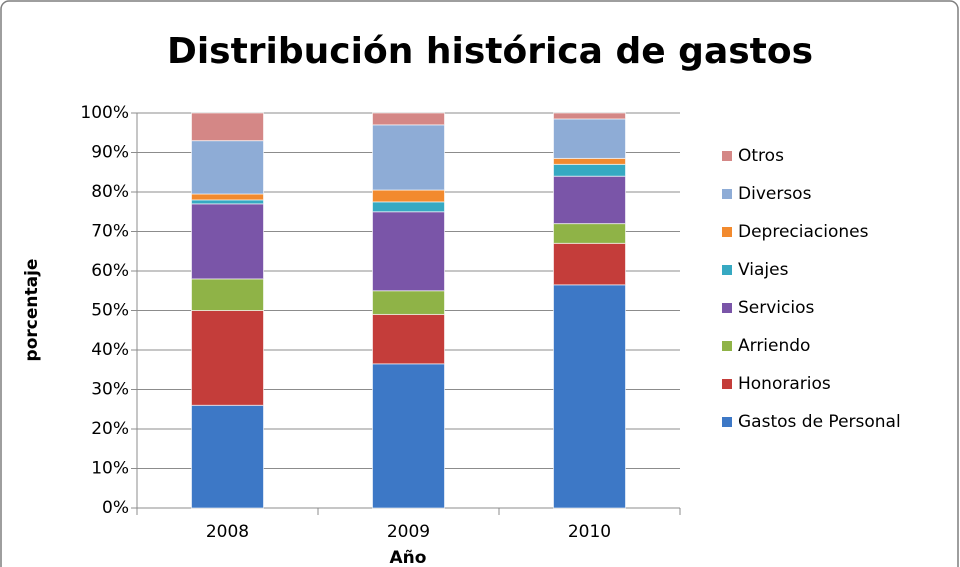  What do you see at coordinates (227, 532) in the screenshot?
I see `x-tick-label: 2008` at bounding box center [227, 532].